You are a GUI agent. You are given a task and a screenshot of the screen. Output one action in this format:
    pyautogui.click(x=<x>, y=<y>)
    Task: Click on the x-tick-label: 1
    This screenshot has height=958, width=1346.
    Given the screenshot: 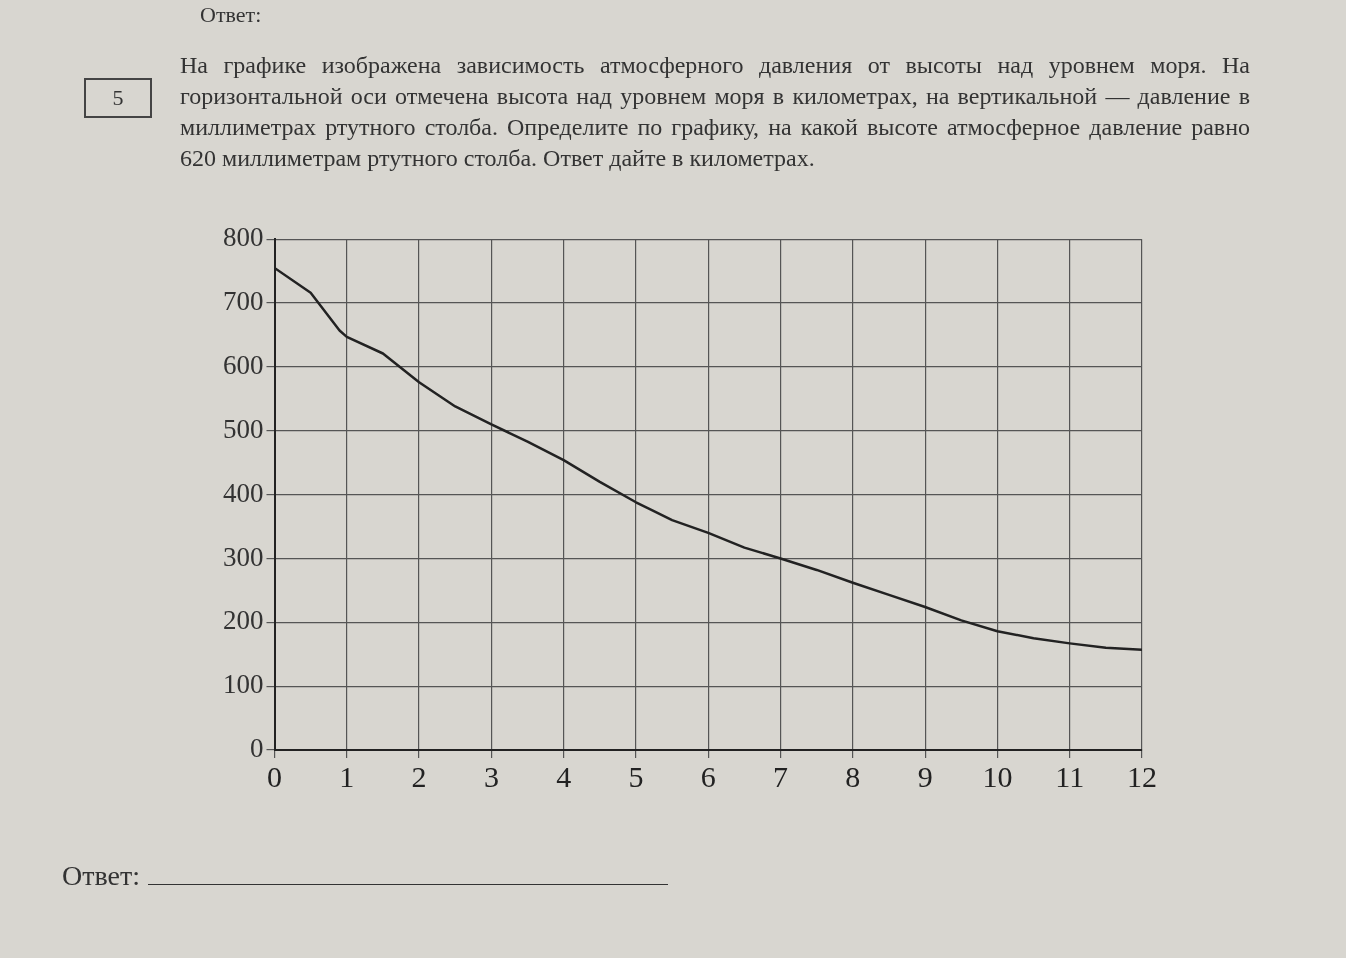 What is the action you would take?
    pyautogui.click(x=347, y=776)
    